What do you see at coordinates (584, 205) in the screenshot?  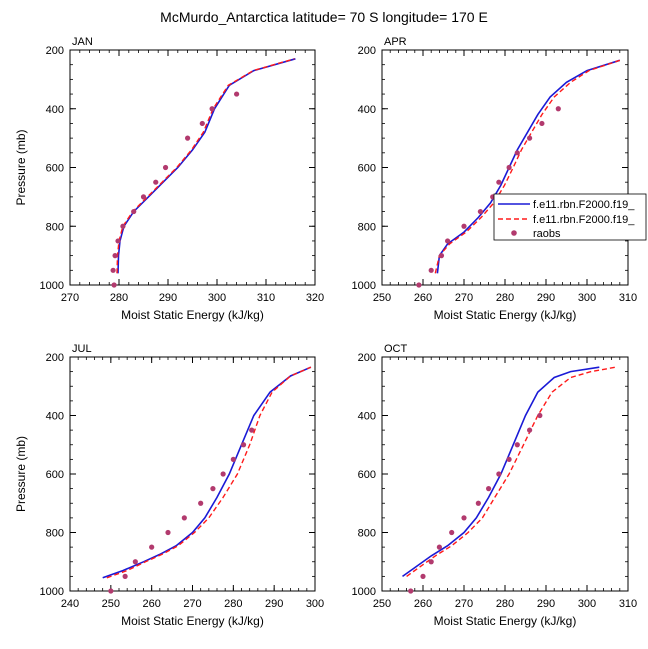 I see `legend-label-model1: f.e11.rbn.F2000.f19_` at bounding box center [584, 205].